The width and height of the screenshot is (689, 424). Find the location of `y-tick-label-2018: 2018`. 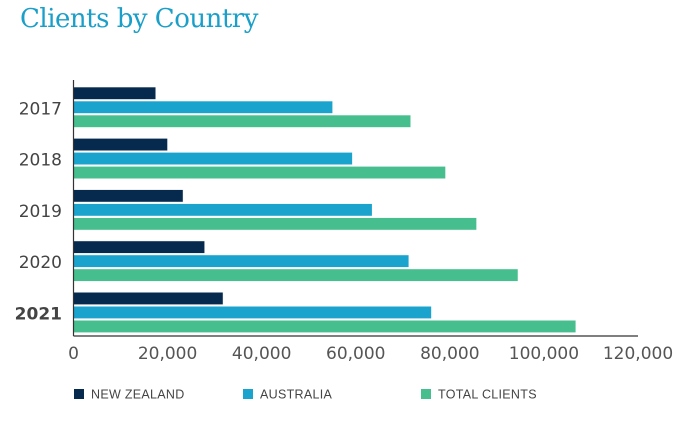

y-tick-label-2018: 2018 is located at coordinates (40, 161).